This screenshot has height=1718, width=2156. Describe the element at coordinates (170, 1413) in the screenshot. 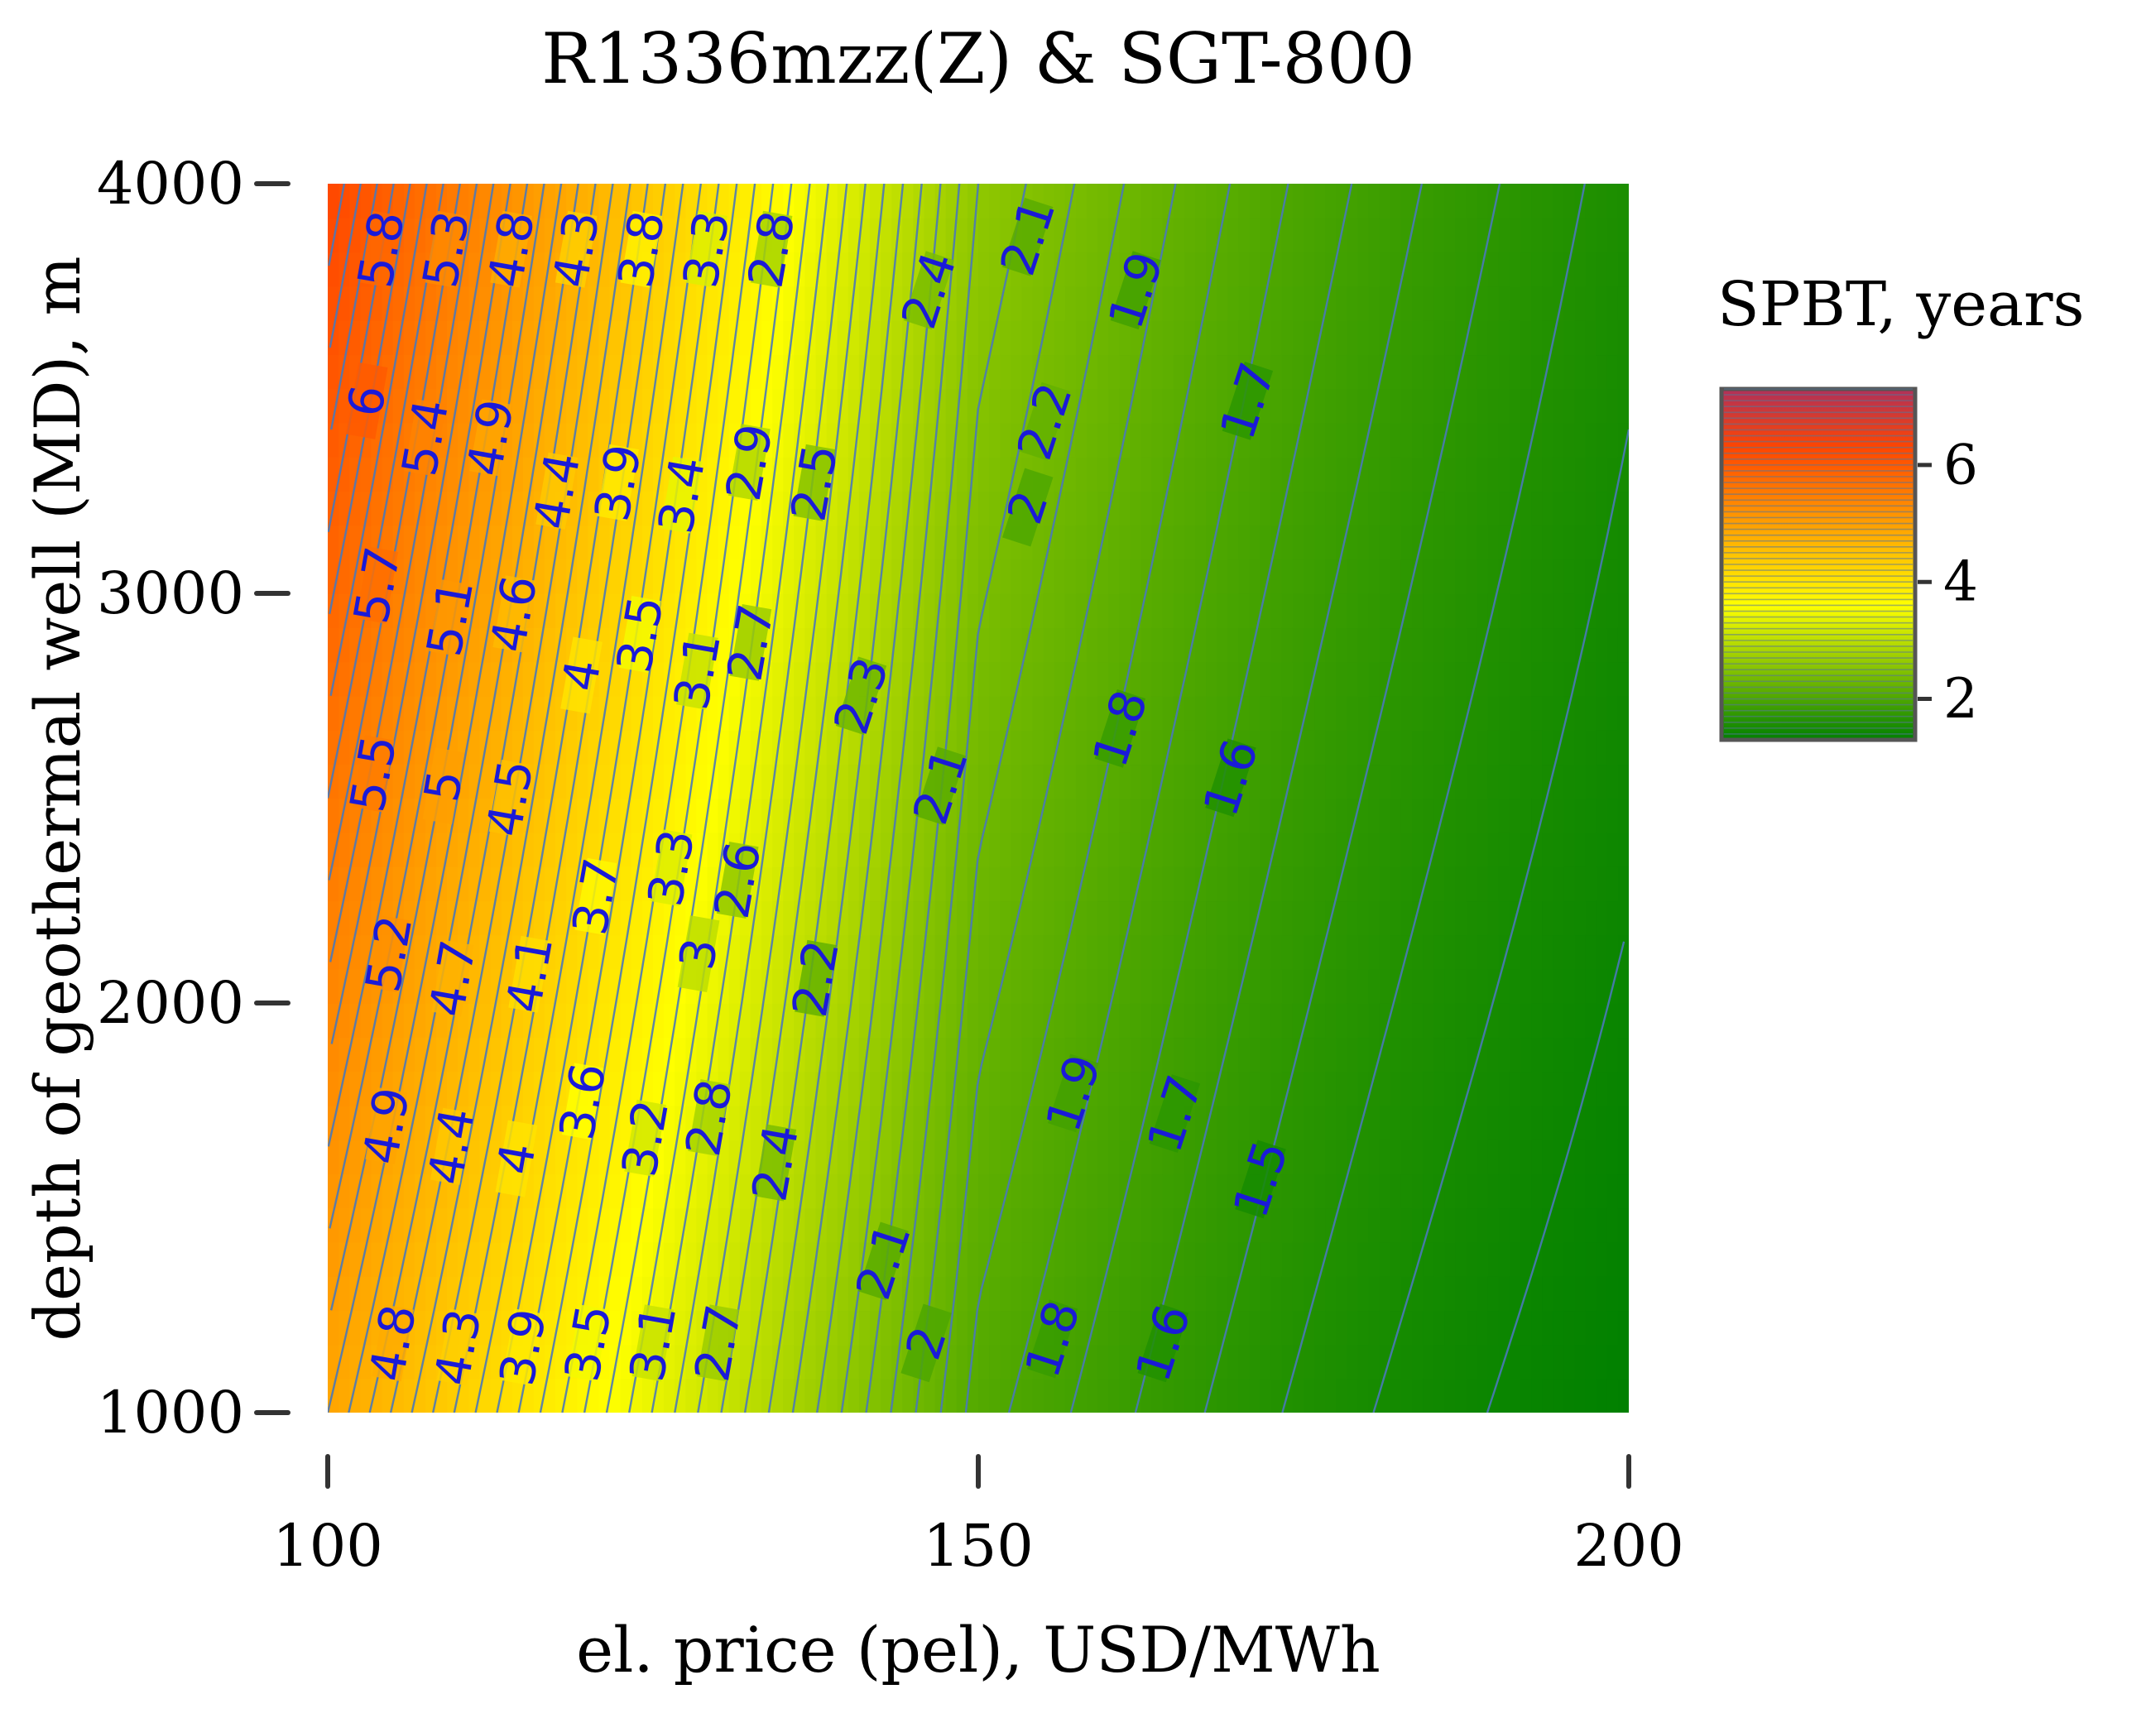

I see `y-tick-label: 1000` at that location.